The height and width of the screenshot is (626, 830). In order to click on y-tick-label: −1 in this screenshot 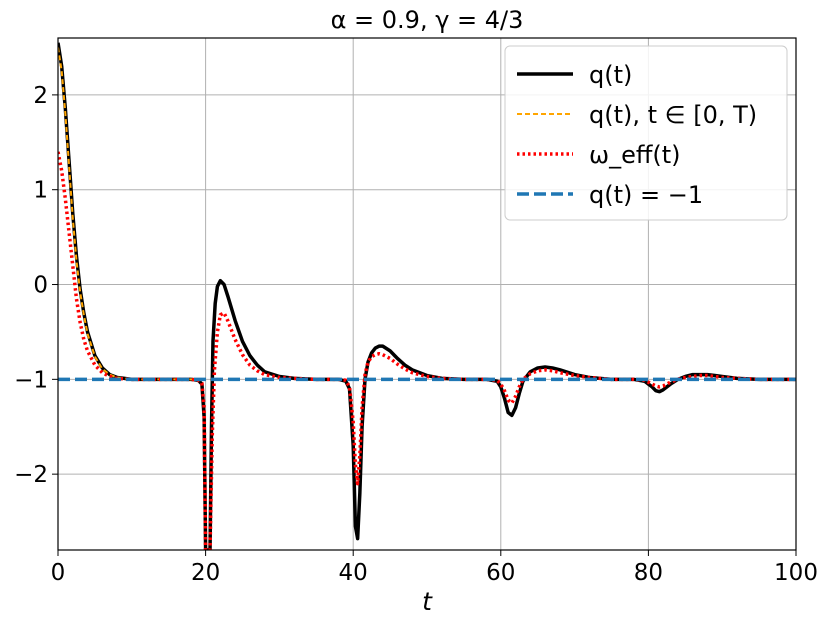, I will do `click(31, 380)`.